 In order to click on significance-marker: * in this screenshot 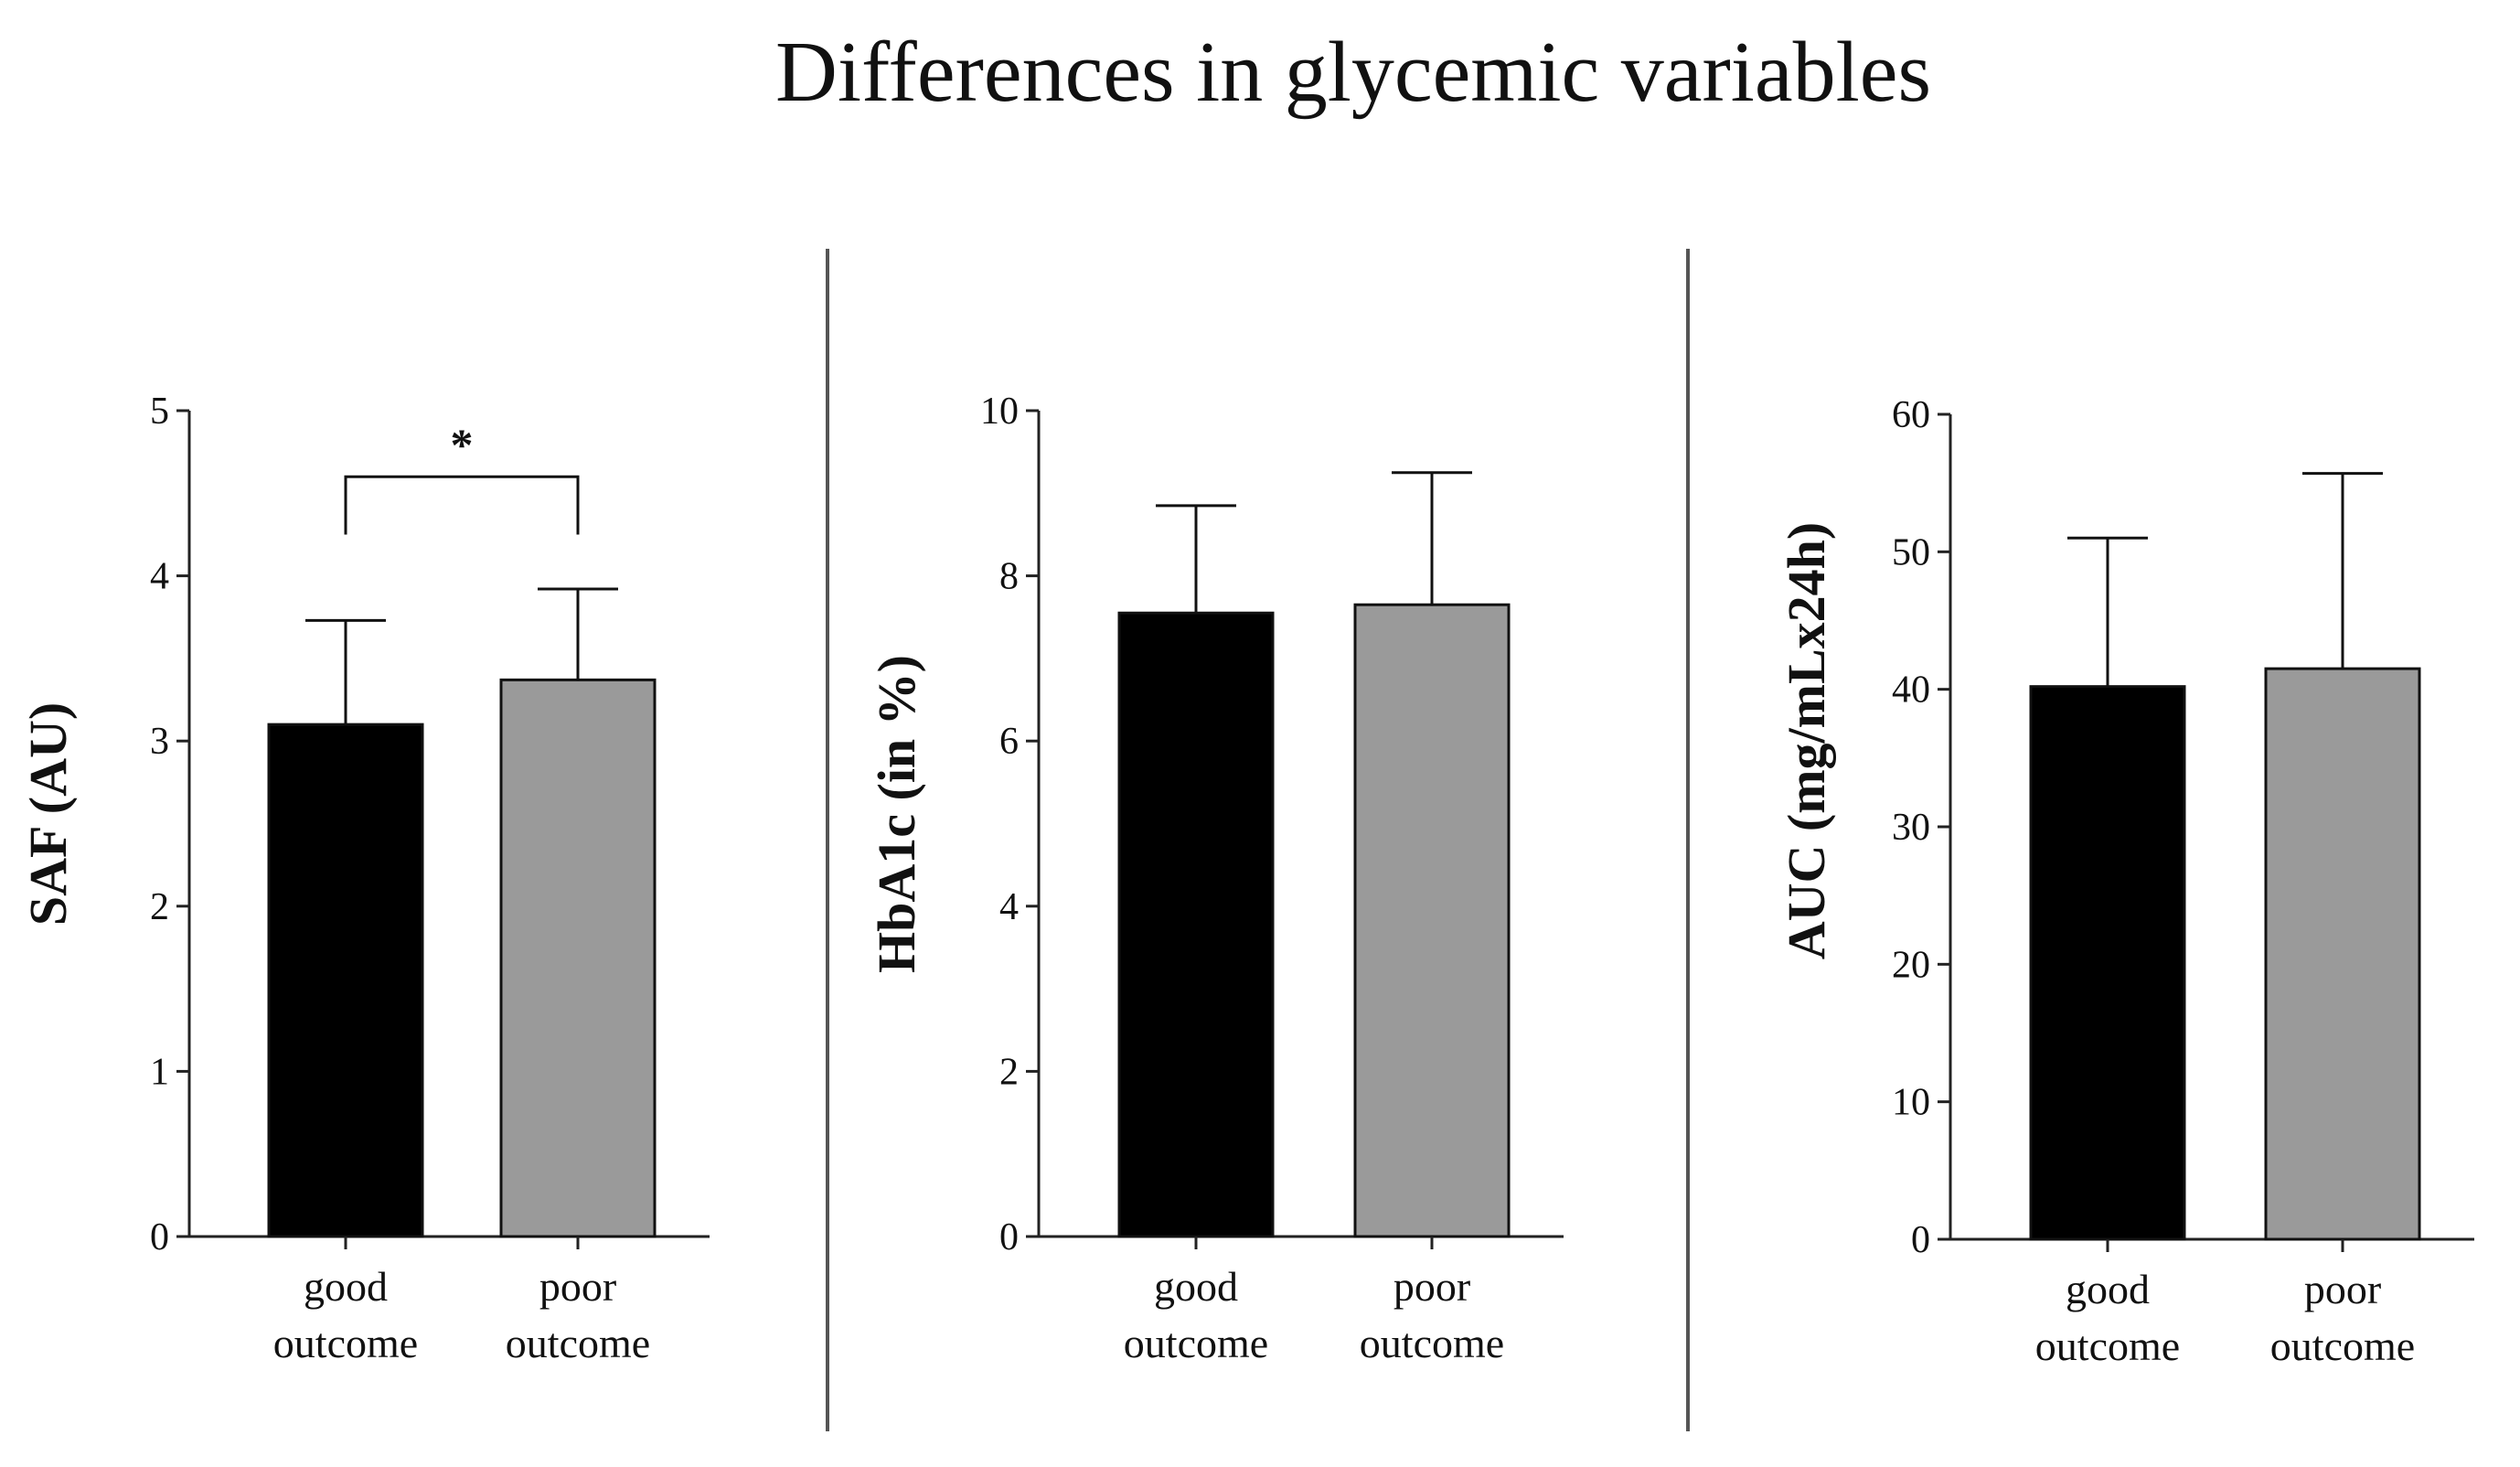, I will do `click(462, 444)`.